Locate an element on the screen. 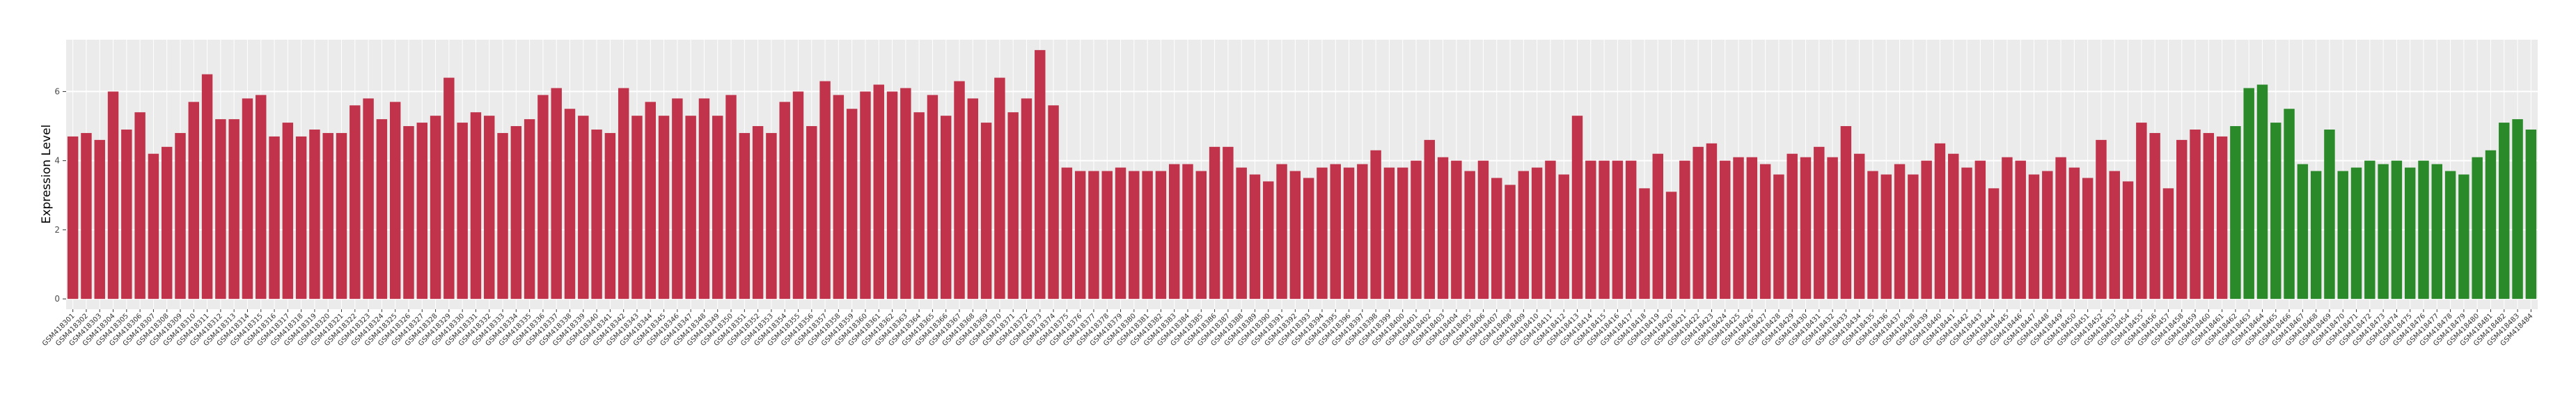 This screenshot has width=2576, height=404. y-tick-label: 0 is located at coordinates (57, 299).